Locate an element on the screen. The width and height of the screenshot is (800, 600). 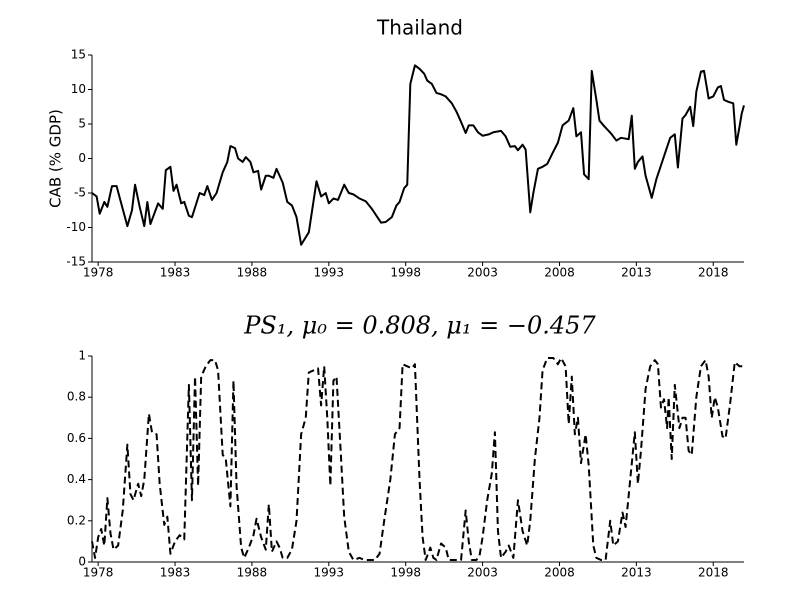
y-tick-label: 1 is located at coordinates (82, 356).